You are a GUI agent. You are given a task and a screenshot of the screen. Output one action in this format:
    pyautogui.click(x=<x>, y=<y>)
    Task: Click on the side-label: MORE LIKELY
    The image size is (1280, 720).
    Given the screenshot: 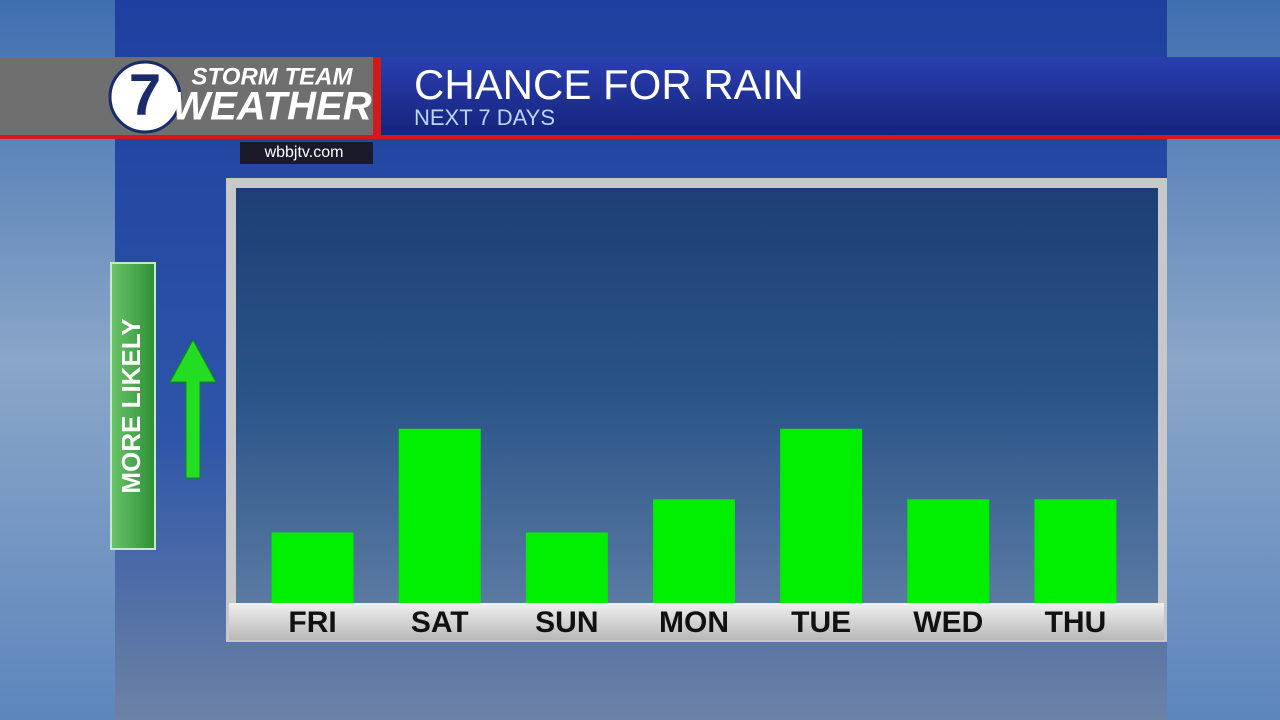 What is the action you would take?
    pyautogui.click(x=131, y=405)
    